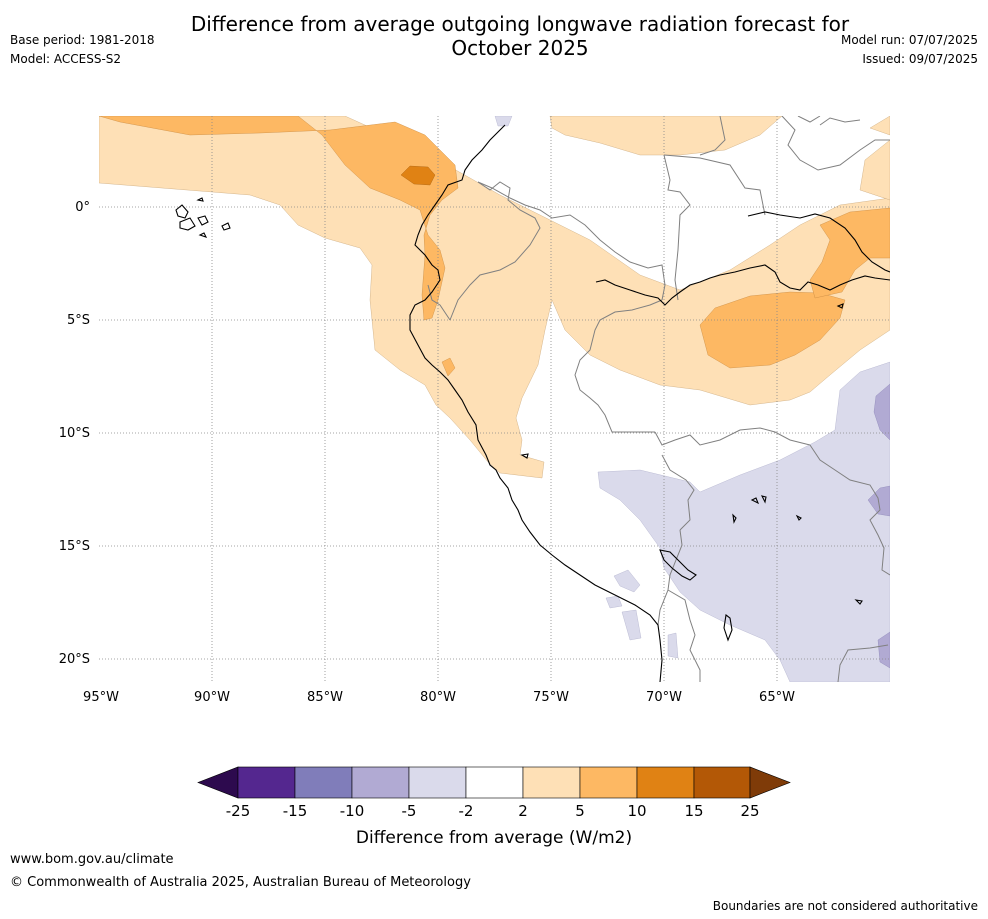  Describe the element at coordinates (874, 170) in the screenshot. I see `anomaly-peach-east-north` at that location.